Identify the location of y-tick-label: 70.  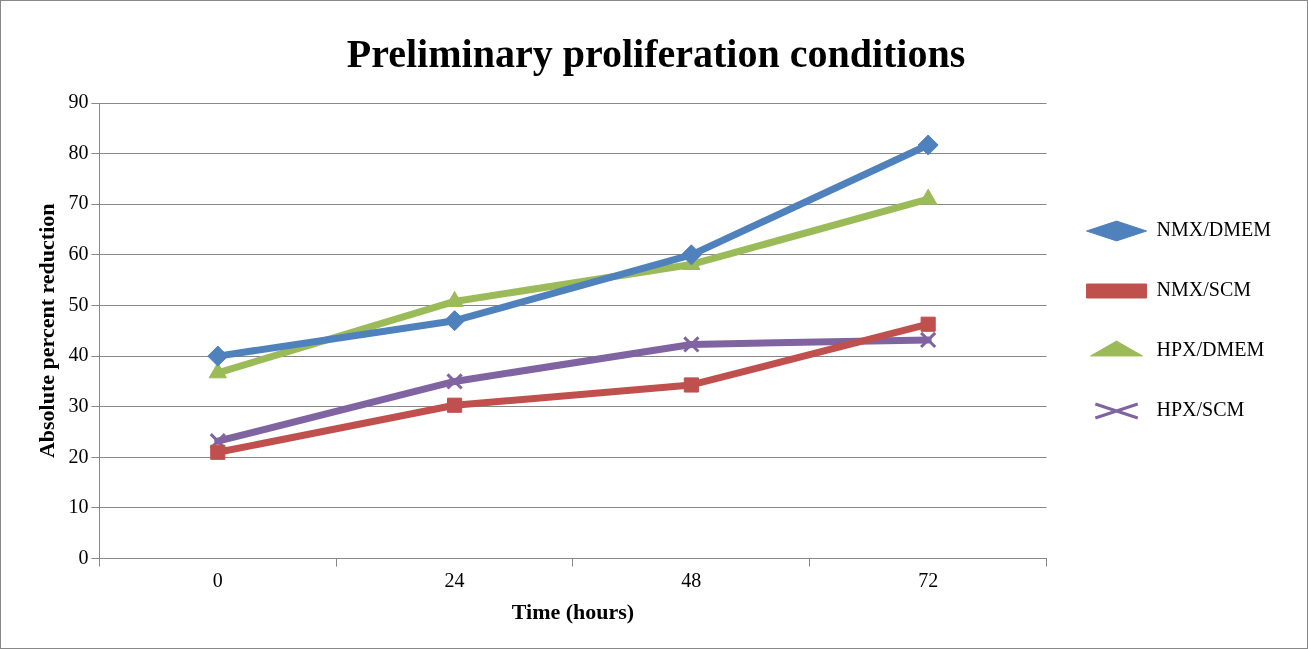
(78, 202).